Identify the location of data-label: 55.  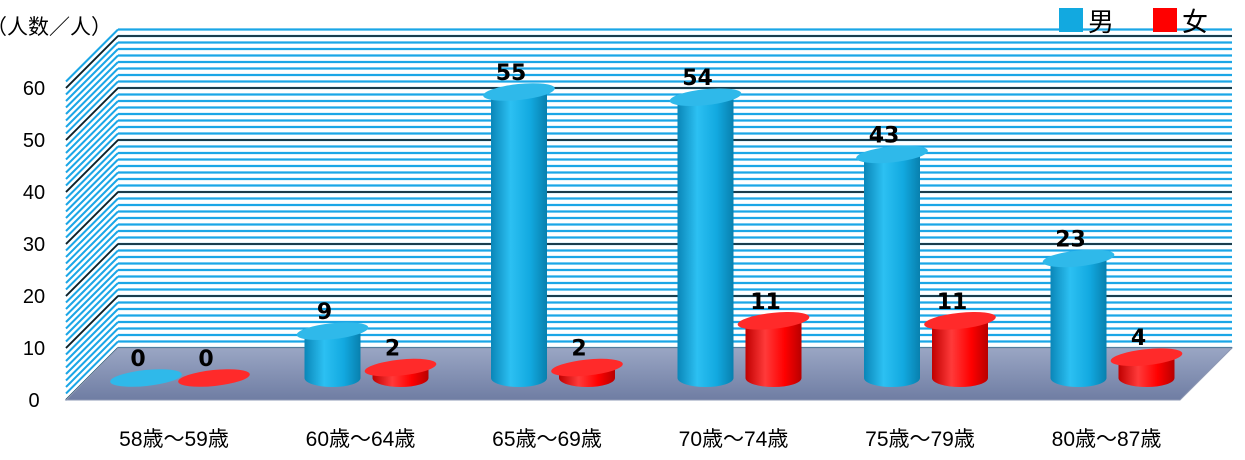
(511, 73).